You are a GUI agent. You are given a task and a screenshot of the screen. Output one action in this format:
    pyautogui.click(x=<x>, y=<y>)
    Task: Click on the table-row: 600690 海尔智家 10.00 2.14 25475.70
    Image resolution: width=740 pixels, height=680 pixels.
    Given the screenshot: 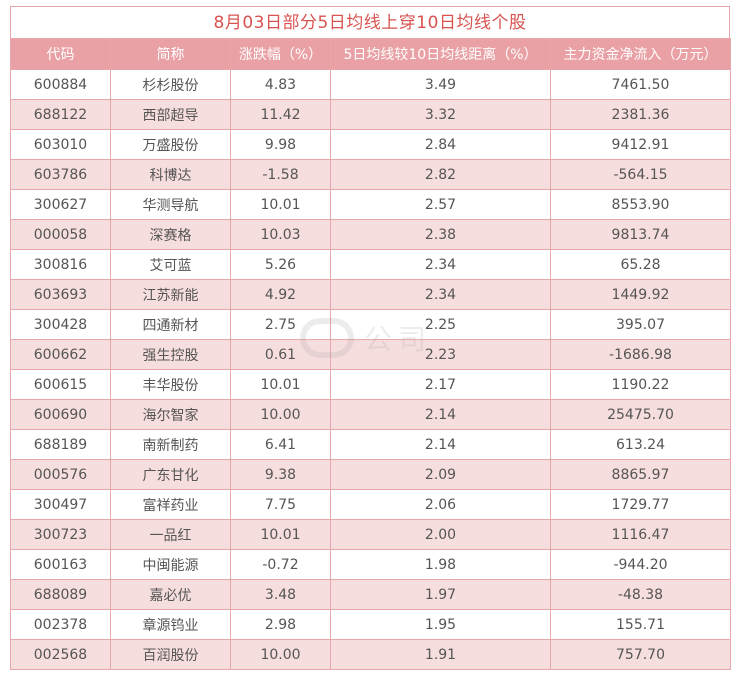 What is the action you would take?
    pyautogui.click(x=370, y=414)
    